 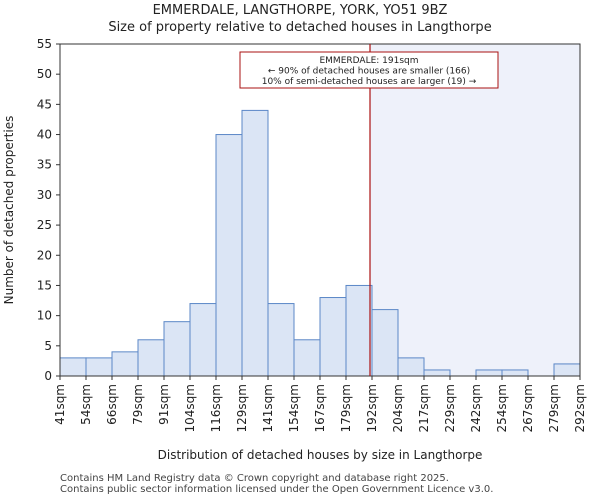 I want to click on x-tick-label: 154sqm, so click(x=294, y=408).